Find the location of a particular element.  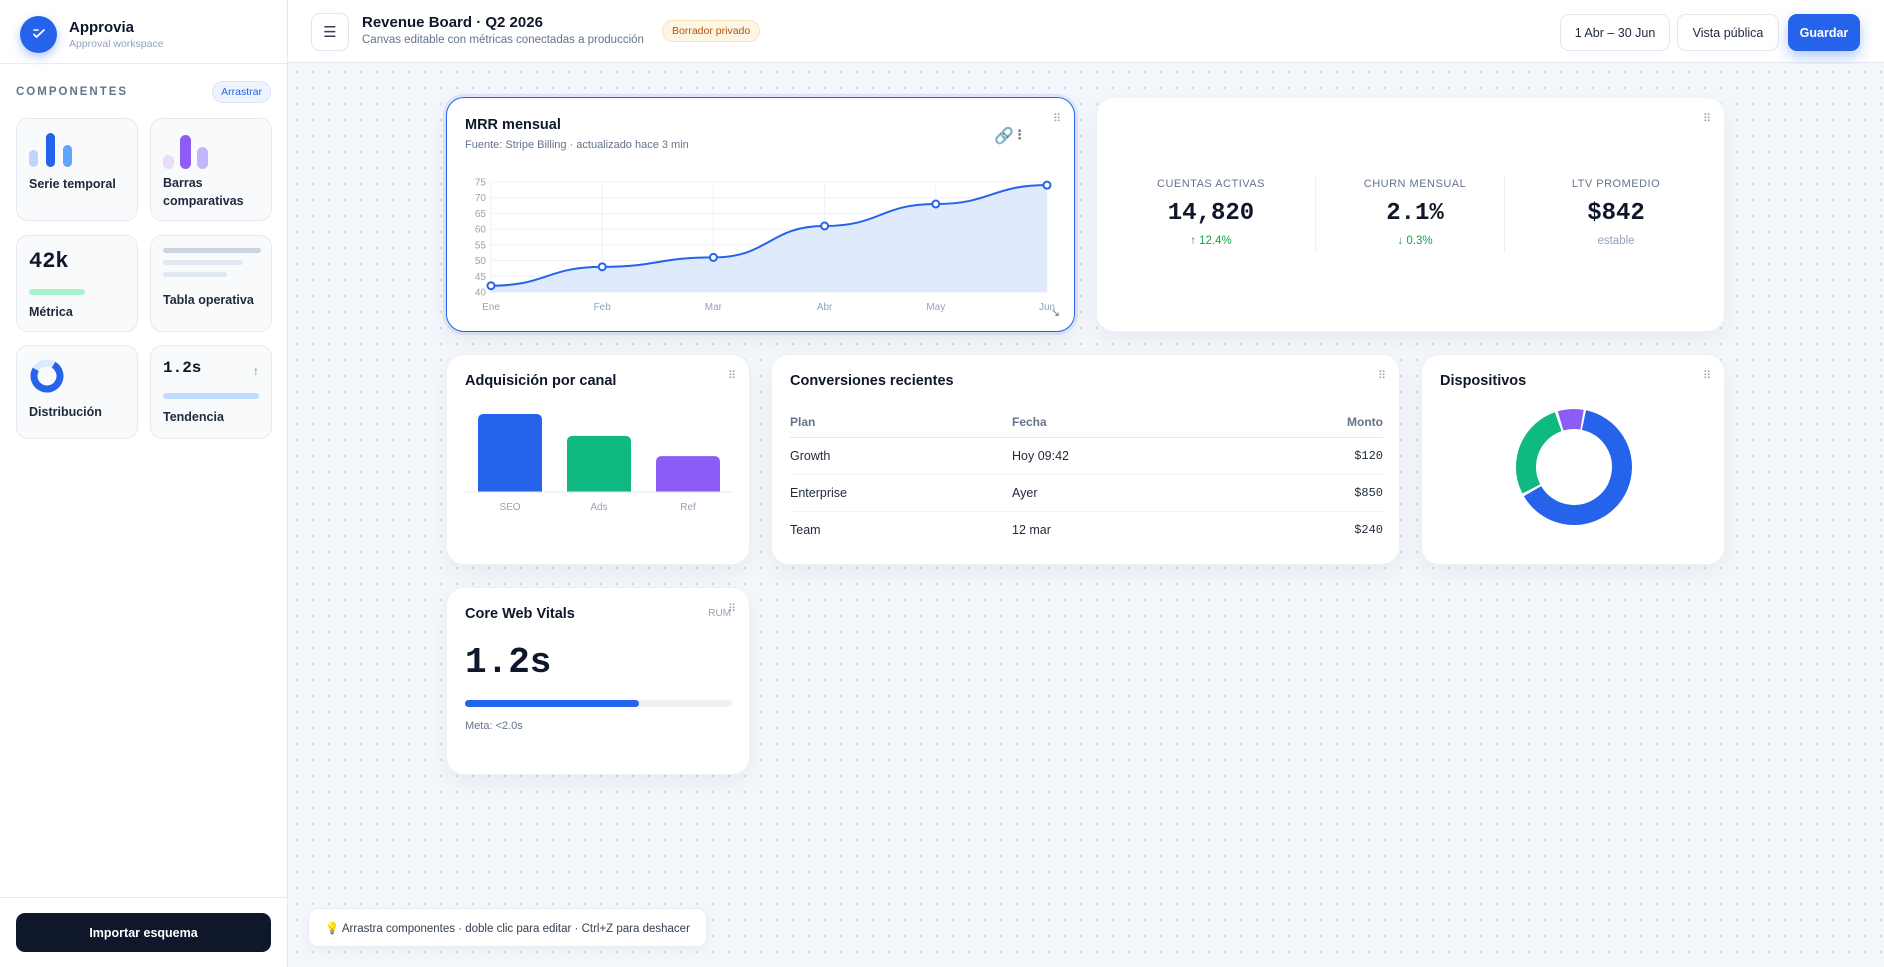

tile-label: Serie temporal is located at coordinates (72, 184).